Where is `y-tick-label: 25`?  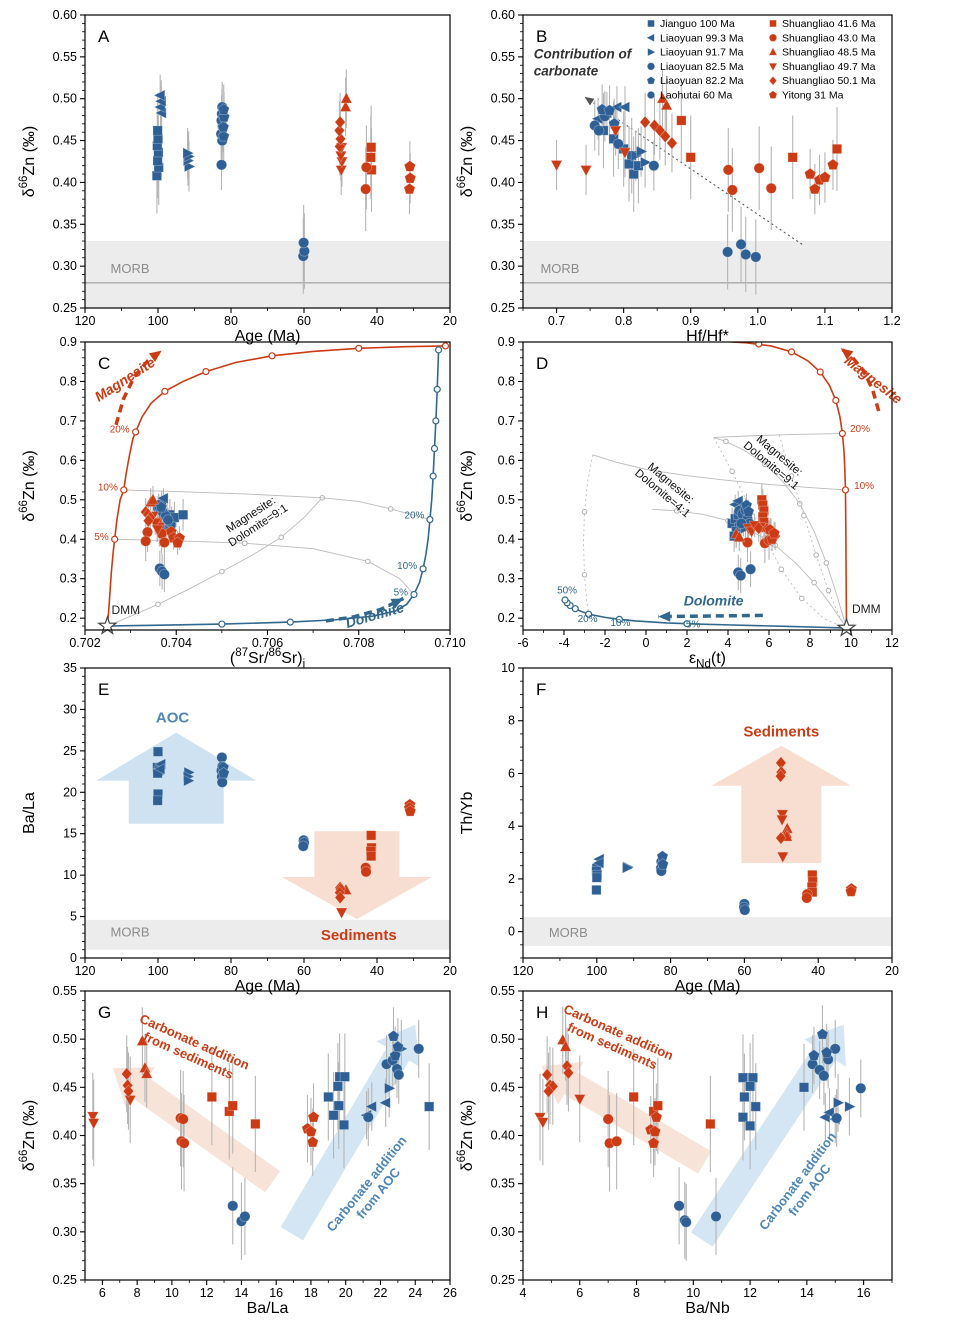 y-tick-label: 25 is located at coordinates (70, 751).